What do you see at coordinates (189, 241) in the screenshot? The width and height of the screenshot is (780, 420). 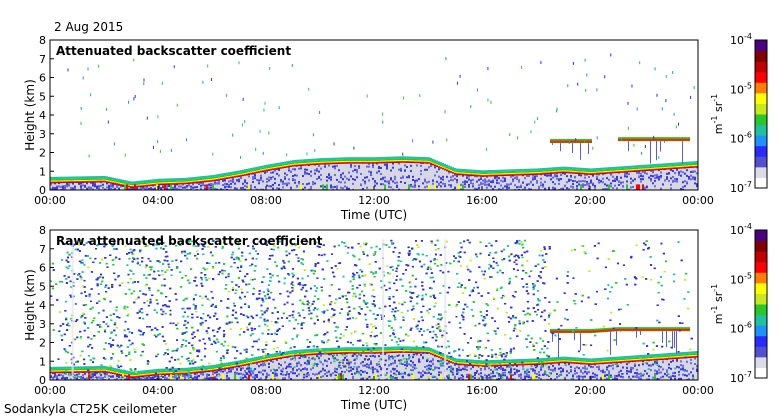 I see `panel-title: Raw attenuated backscatter coefficient` at bounding box center [189, 241].